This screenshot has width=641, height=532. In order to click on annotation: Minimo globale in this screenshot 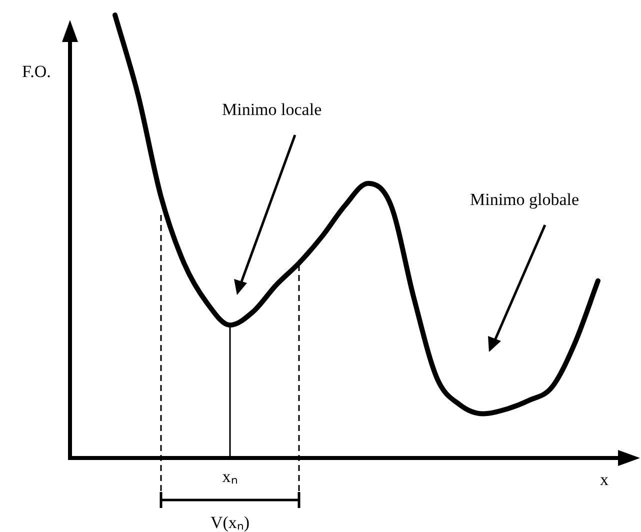, I will do `click(525, 200)`.